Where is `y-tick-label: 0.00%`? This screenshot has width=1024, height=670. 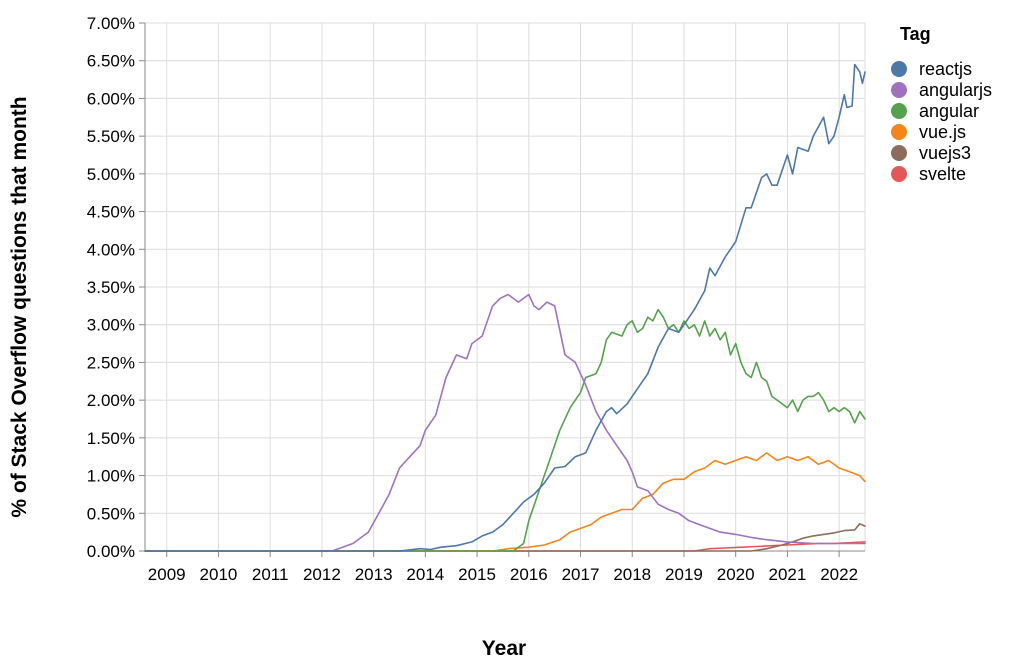 y-tick-label: 0.00% is located at coordinates (111, 551).